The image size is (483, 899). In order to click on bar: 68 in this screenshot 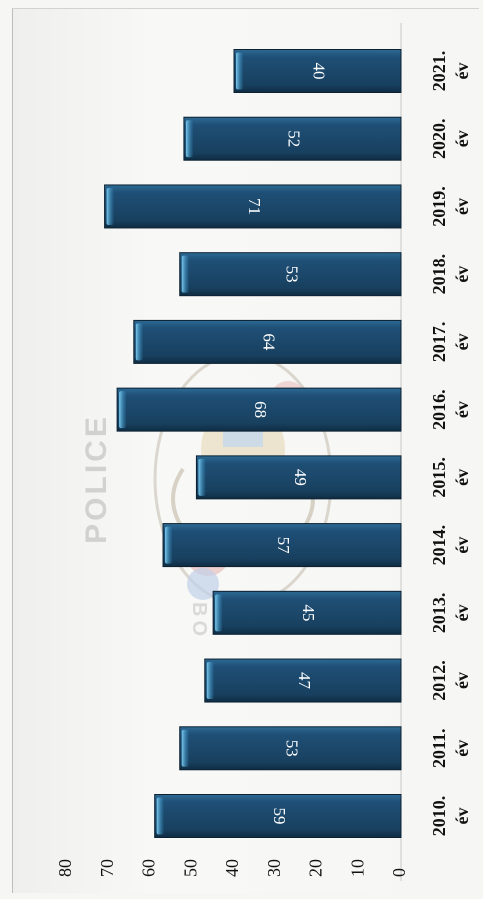, I will do `click(259, 409)`.